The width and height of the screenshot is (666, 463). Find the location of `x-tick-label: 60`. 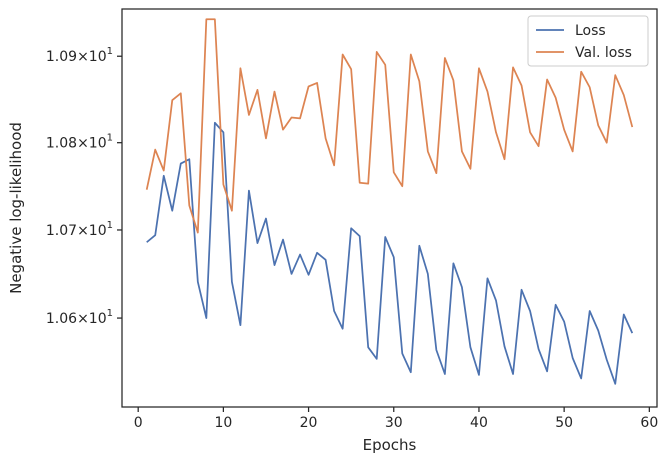

x-tick-label: 60 is located at coordinates (649, 423).